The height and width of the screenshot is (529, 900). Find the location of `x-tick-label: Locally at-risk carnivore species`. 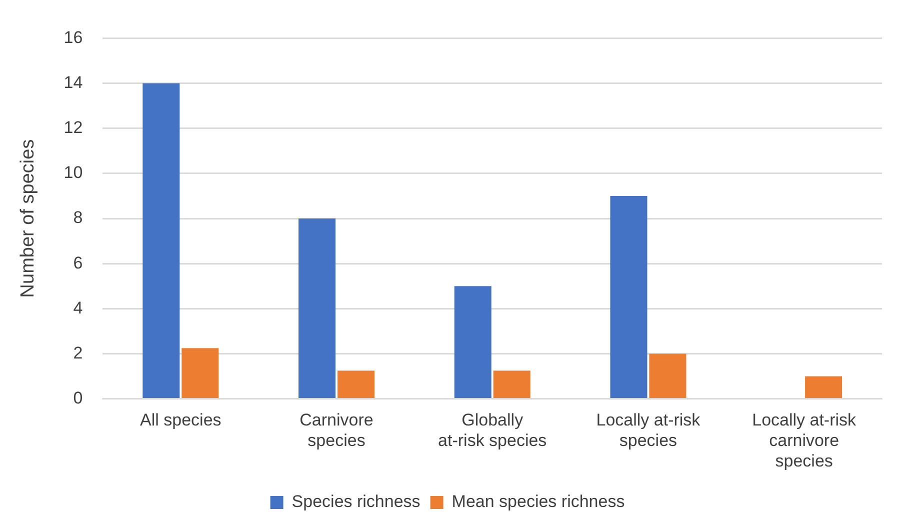

x-tick-label: Locally at-risk carnivore species is located at coordinates (804, 440).